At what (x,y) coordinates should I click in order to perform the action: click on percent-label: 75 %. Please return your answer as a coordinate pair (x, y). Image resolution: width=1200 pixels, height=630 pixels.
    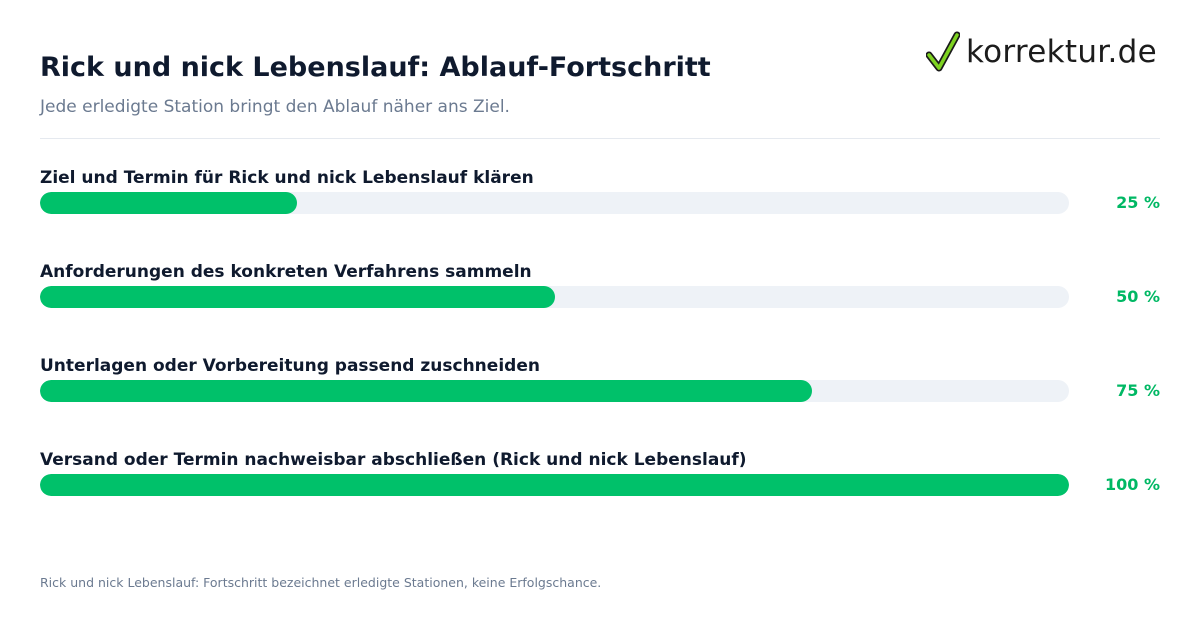
    Looking at the image, I should click on (1138, 390).